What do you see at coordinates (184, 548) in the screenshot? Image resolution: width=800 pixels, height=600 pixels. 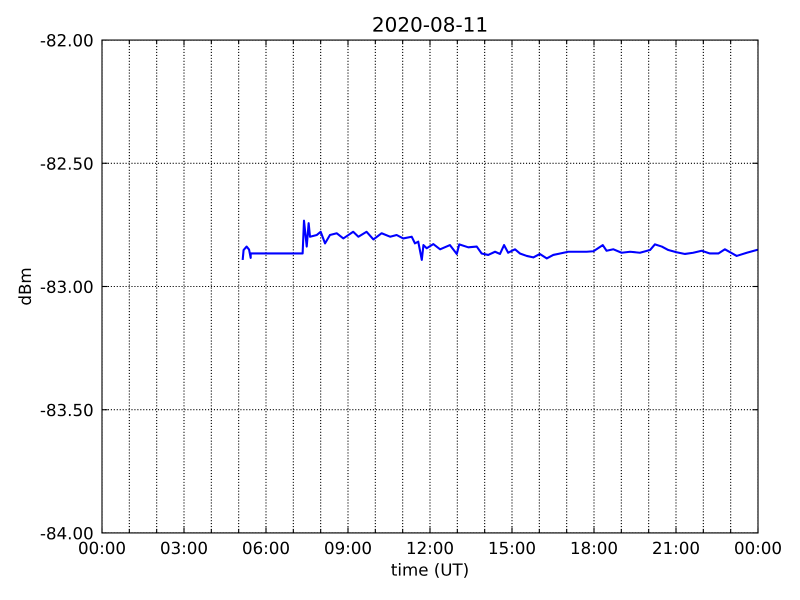 I see `x-tick-label: 03:00` at bounding box center [184, 548].